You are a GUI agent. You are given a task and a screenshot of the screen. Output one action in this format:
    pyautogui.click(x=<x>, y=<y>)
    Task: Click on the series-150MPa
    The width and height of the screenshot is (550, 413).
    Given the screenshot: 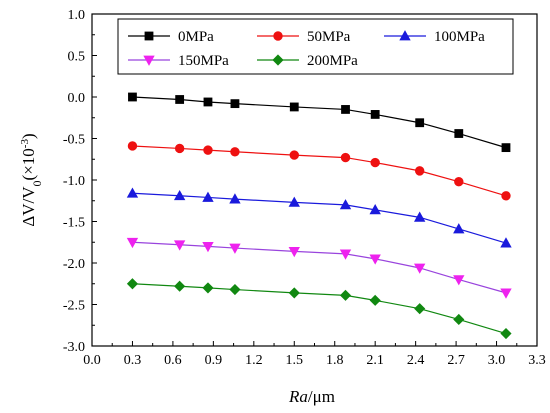 What is the action you would take?
    pyautogui.click(x=319, y=268)
    